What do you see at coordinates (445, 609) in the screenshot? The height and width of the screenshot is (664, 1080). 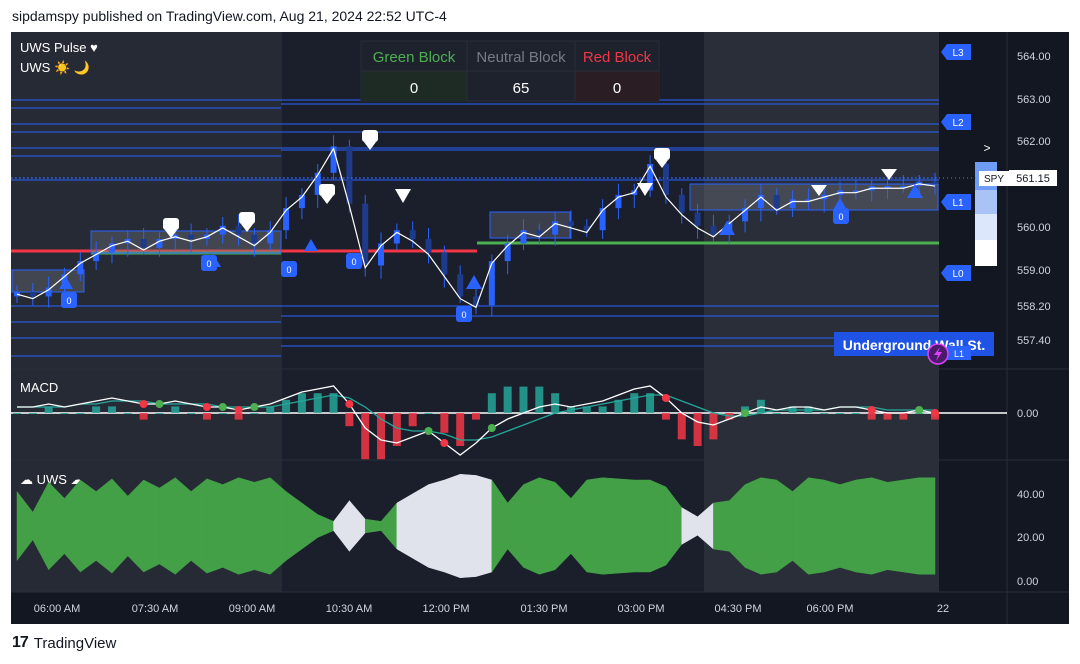 I see `svg-text: 12:00 PM` at bounding box center [445, 609].